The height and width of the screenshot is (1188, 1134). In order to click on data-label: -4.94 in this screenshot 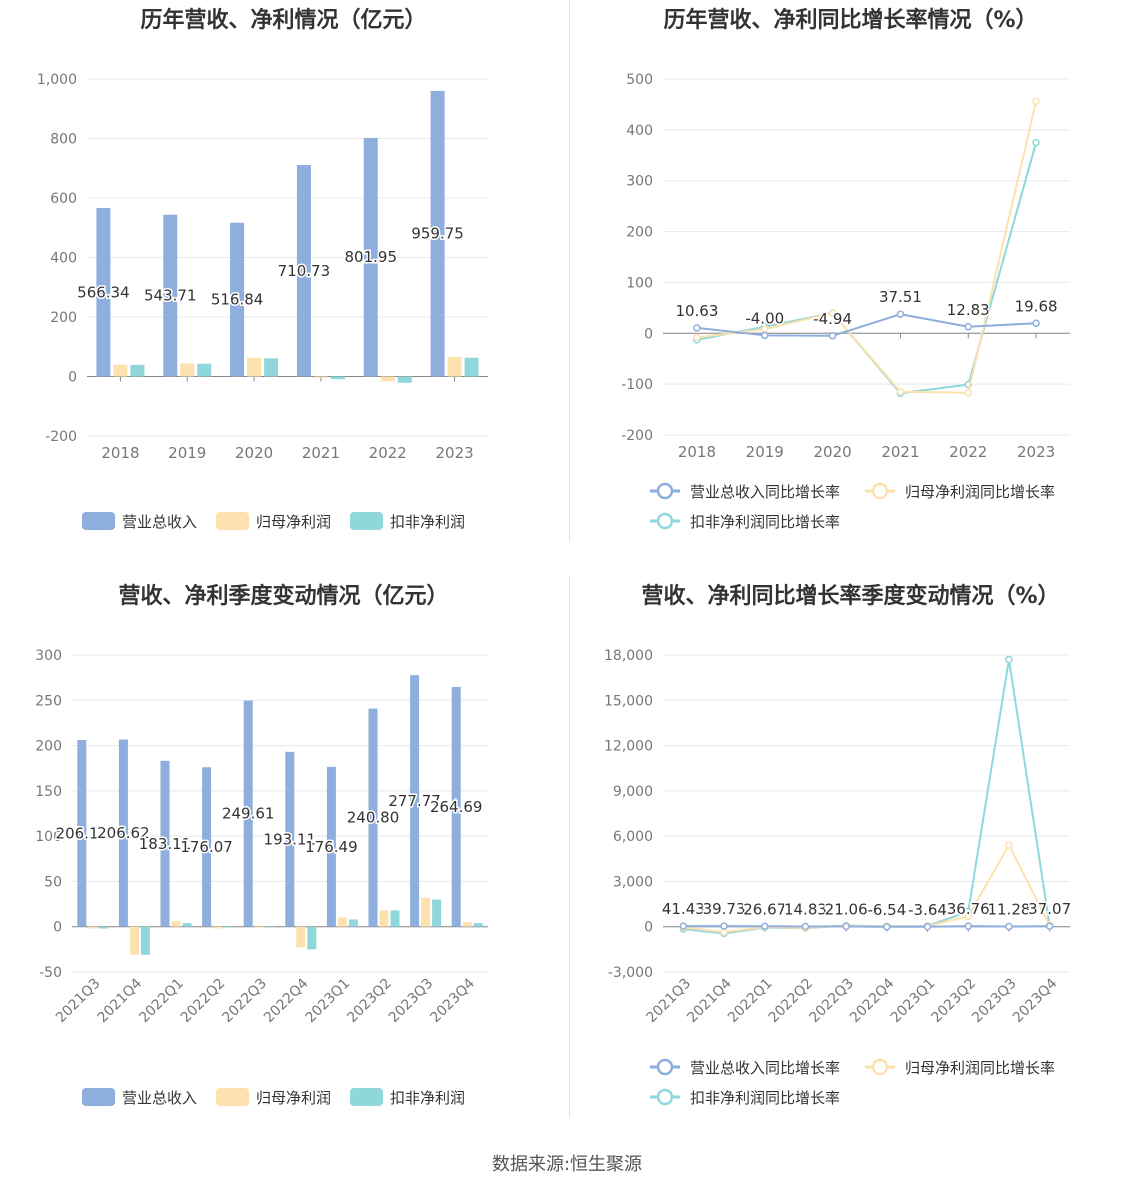, I will do `click(832, 319)`.